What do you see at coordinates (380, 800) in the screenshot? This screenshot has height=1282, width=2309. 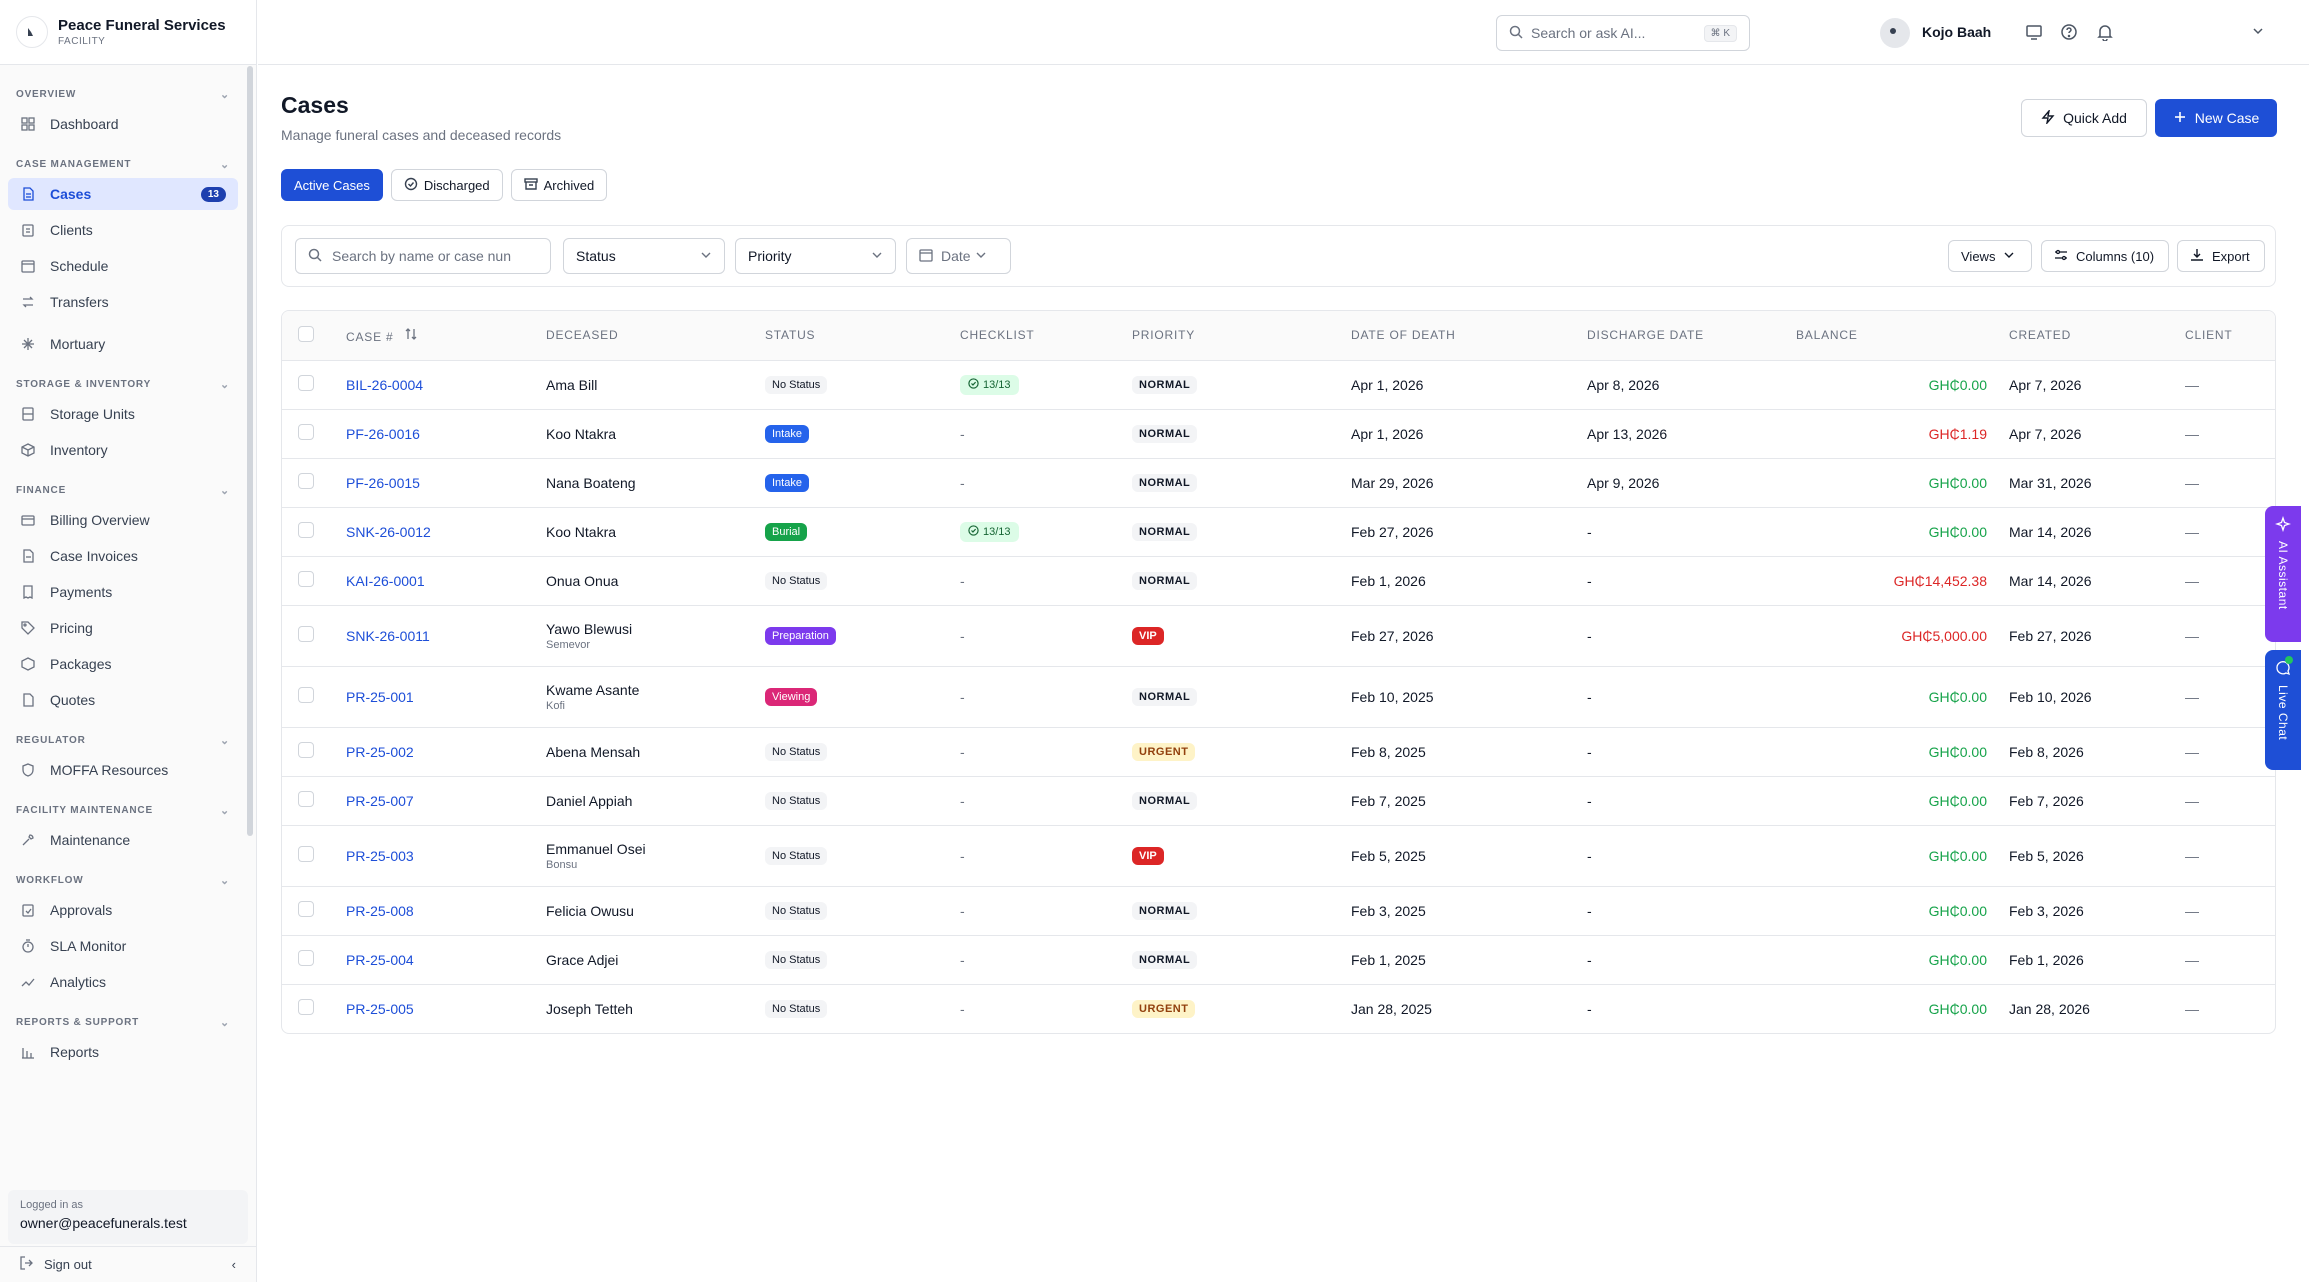 I see `case-number-link: PR-25-007` at bounding box center [380, 800].